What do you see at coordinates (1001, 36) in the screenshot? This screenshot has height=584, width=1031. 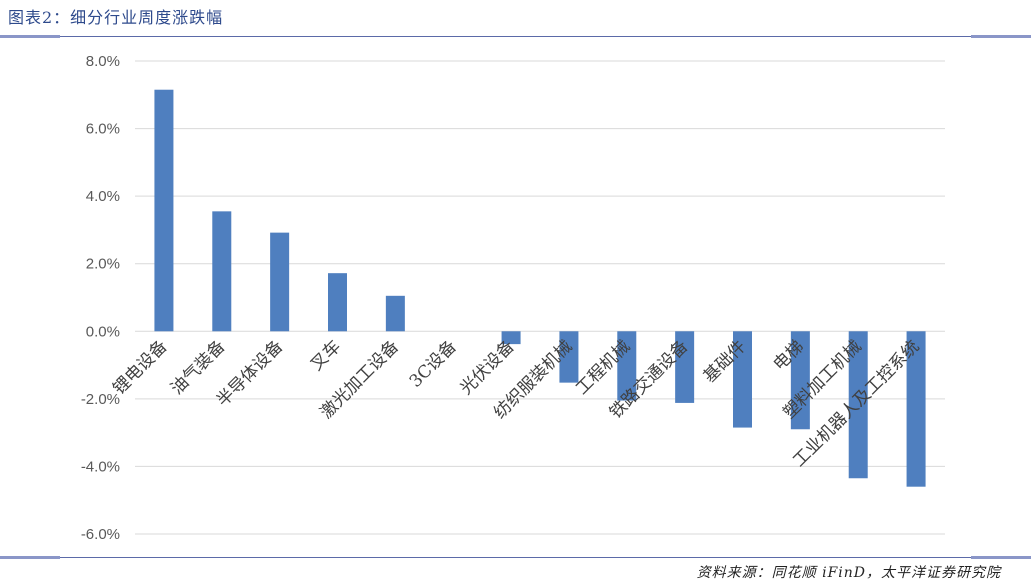 I see `header-rule-right-accent` at bounding box center [1001, 36].